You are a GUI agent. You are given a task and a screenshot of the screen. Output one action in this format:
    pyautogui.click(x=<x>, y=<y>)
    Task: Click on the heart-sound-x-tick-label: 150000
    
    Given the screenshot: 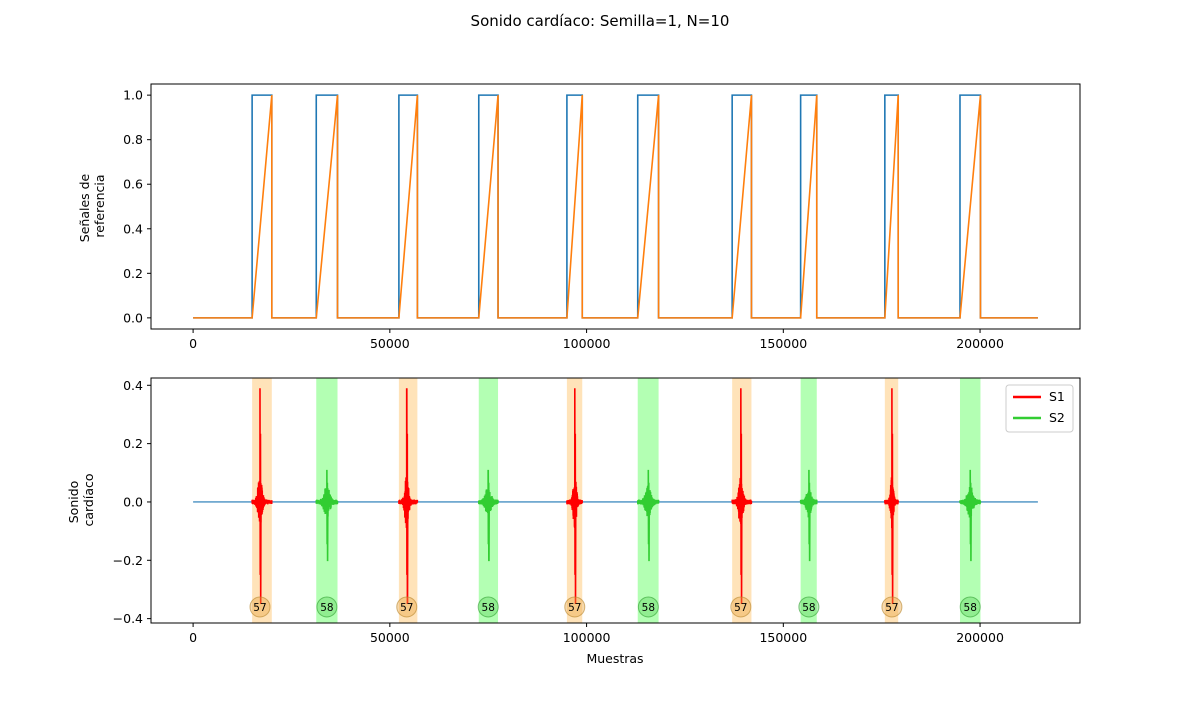 What is the action you would take?
    pyautogui.click(x=783, y=637)
    